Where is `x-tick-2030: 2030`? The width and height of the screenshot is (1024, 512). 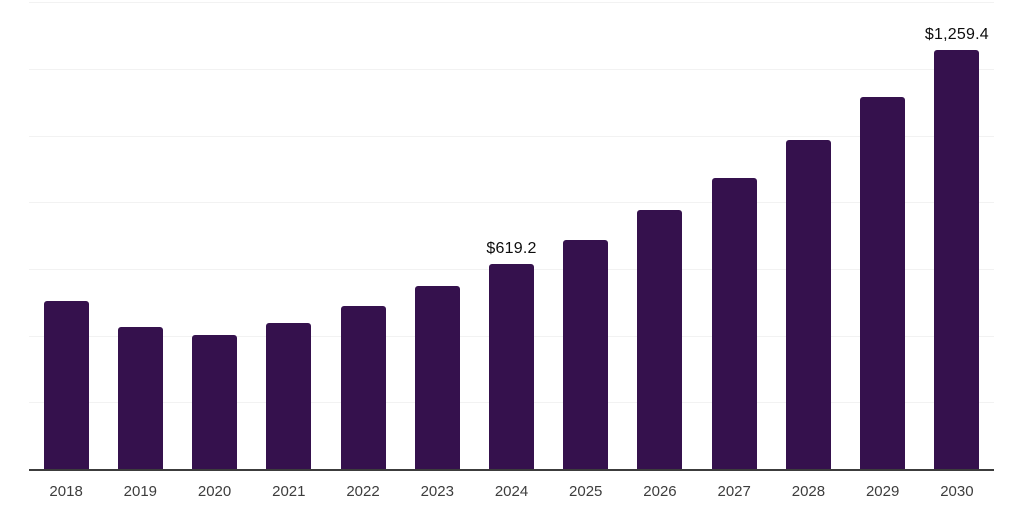
x-tick-2030: 2030 is located at coordinates (957, 491).